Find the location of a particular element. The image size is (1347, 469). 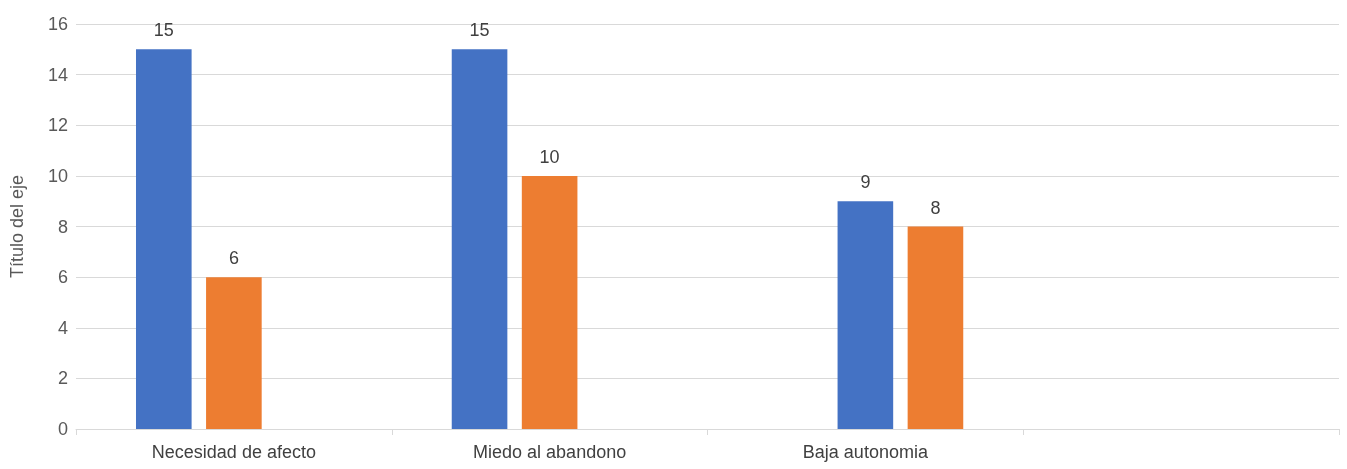

y-tick-label: 12 is located at coordinates (57, 125).